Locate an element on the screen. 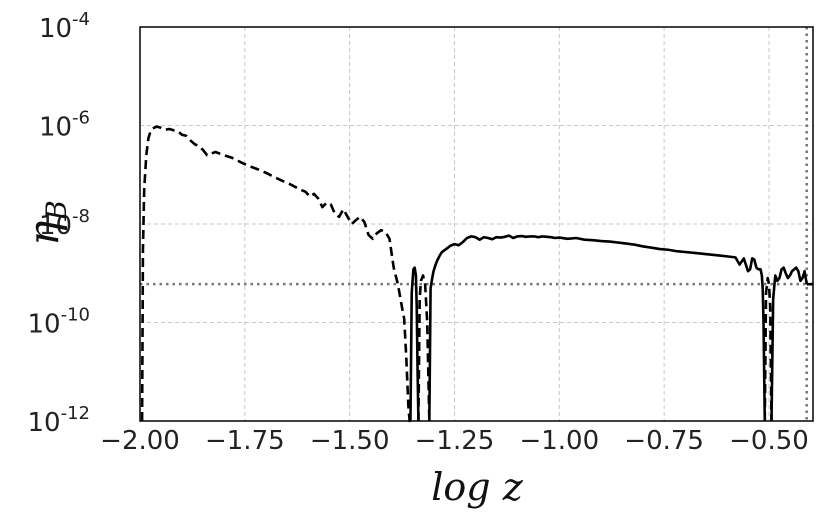 The image size is (830, 519). y-tick-label: 10⁻¹⁰ is located at coordinates (59, 322).